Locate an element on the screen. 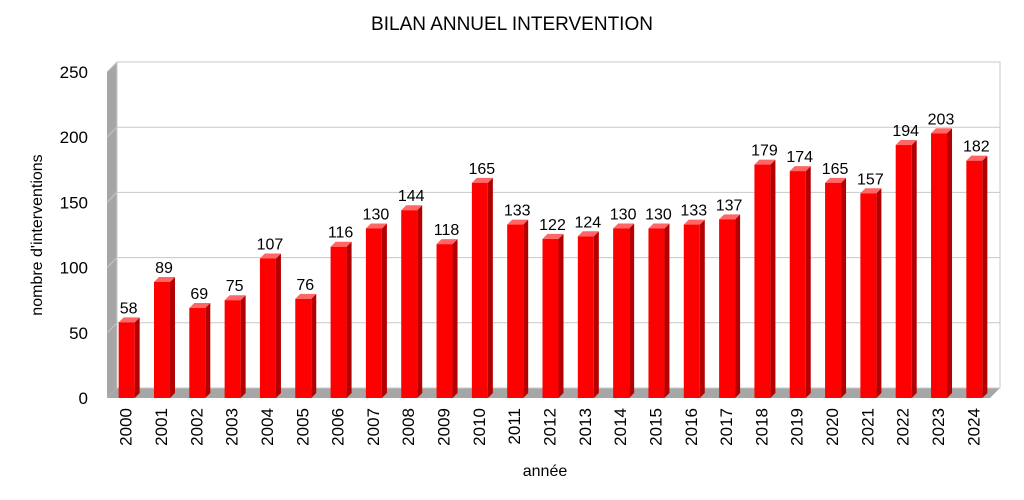 This screenshot has height=500, width=1024. x-tick-label: 2008 is located at coordinates (408, 427).